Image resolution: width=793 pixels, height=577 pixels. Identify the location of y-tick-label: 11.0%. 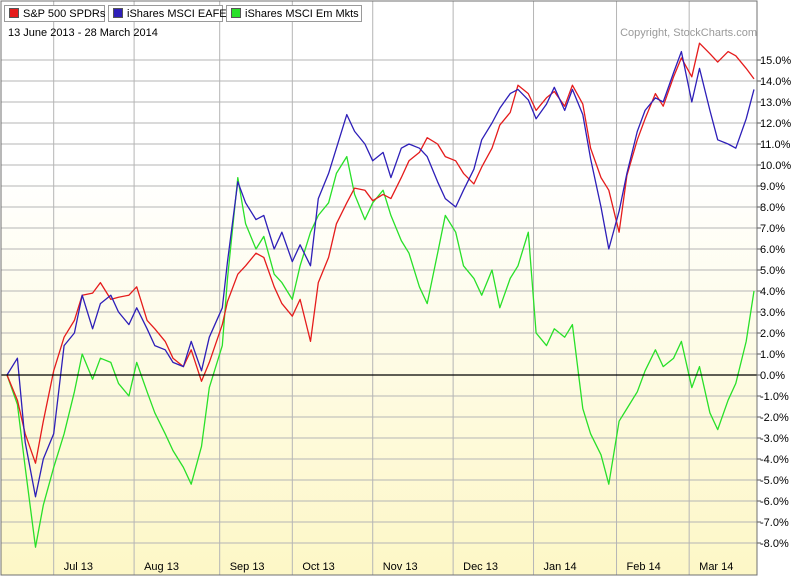
(775, 145).